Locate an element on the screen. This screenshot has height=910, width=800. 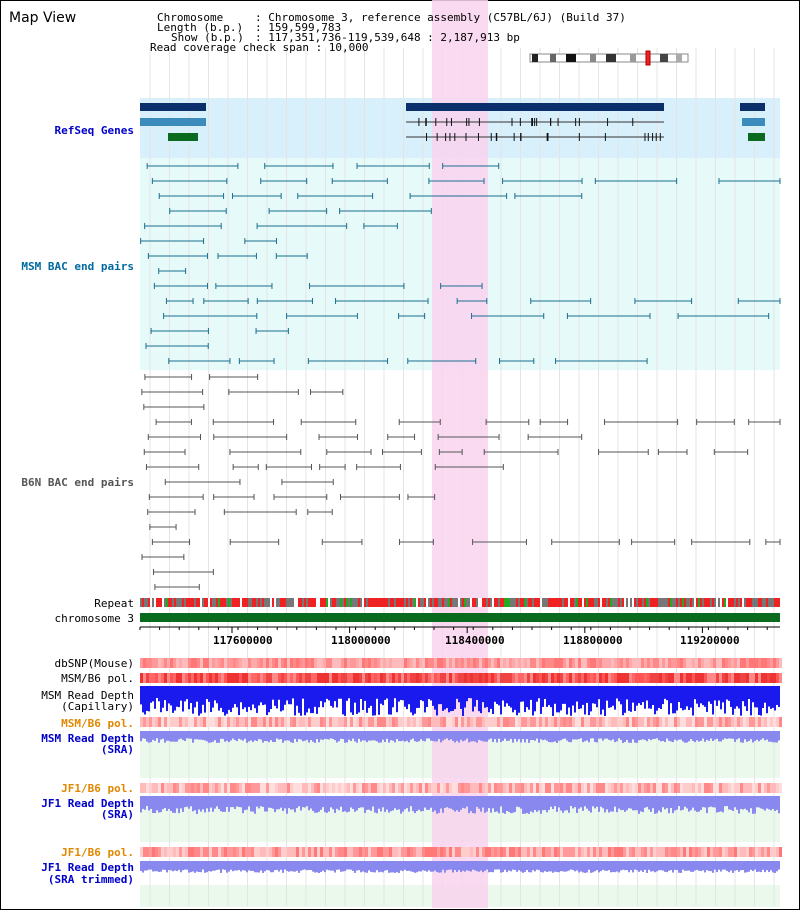
track-label-dbsnp: dbSNP(Mouse) is located at coordinates (94, 663).